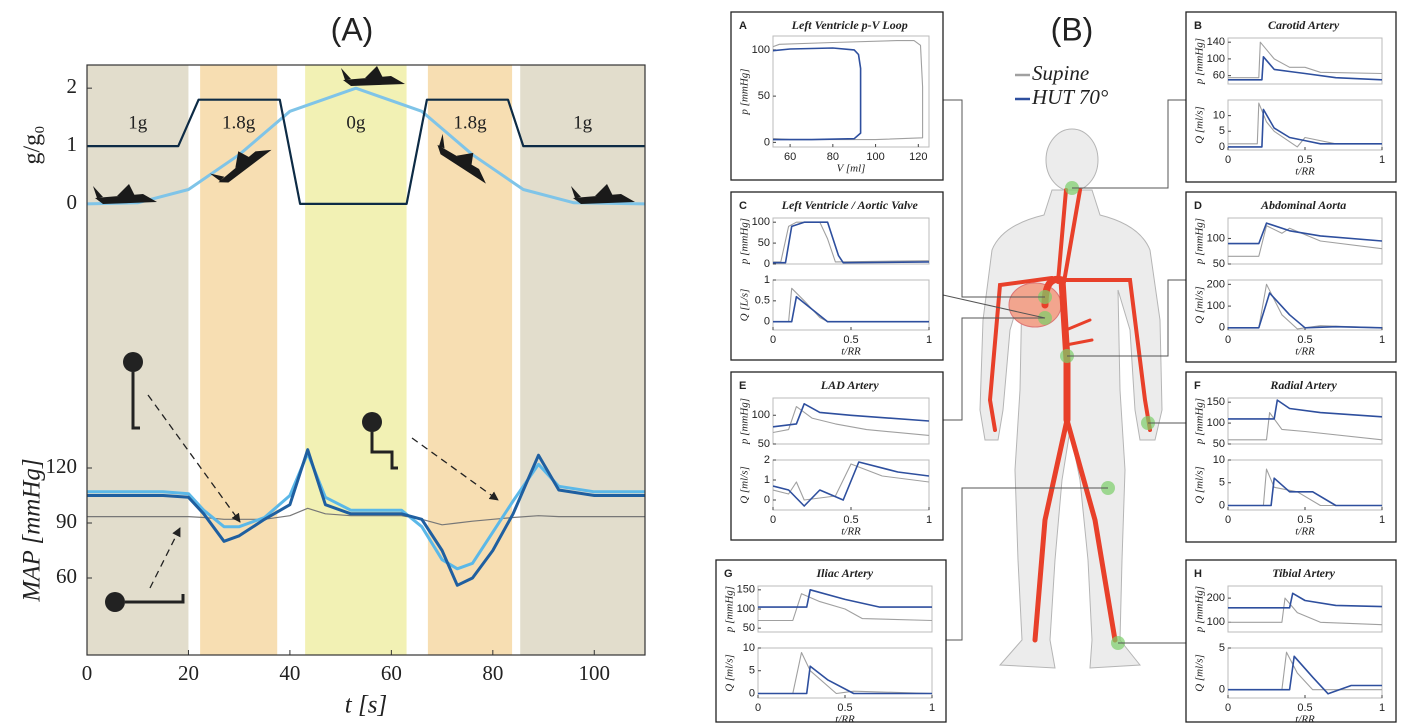  What do you see at coordinates (1216, 42) in the screenshot?
I see `y-tick-label: 140` at bounding box center [1216, 42].